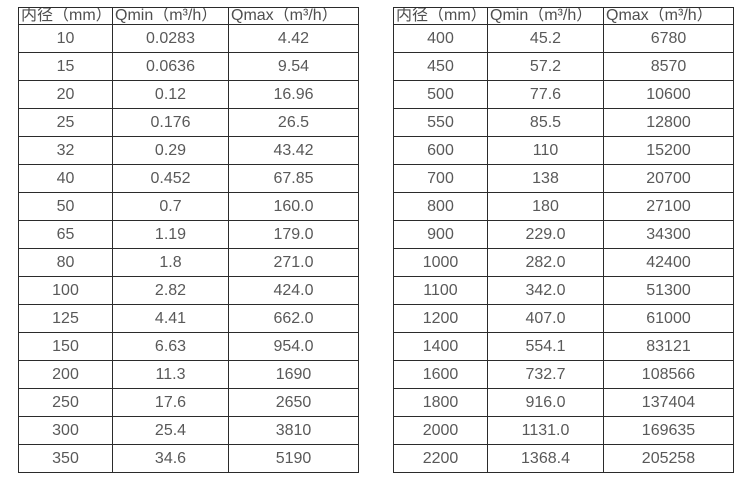  Describe the element at coordinates (65, 66) in the screenshot. I see `table-cell: 15` at that location.